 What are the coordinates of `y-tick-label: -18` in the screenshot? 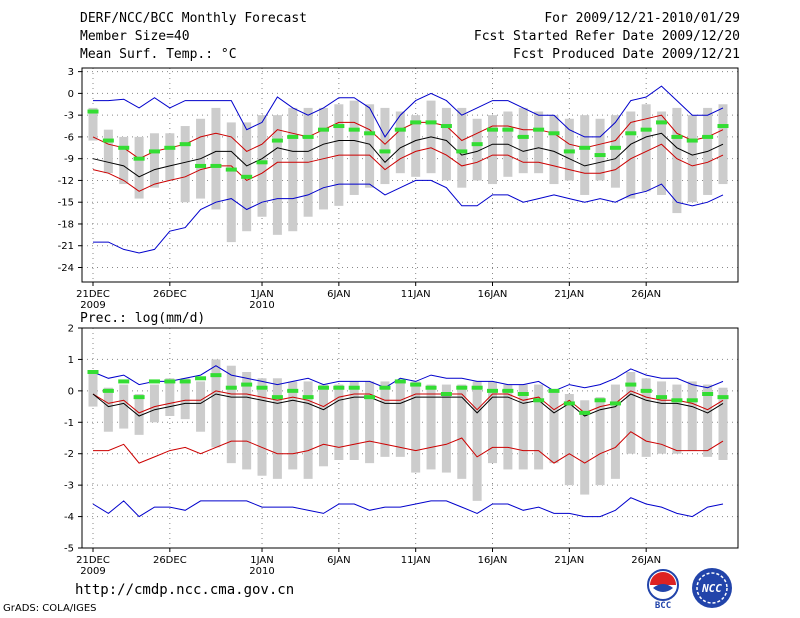 It's located at (66, 224).